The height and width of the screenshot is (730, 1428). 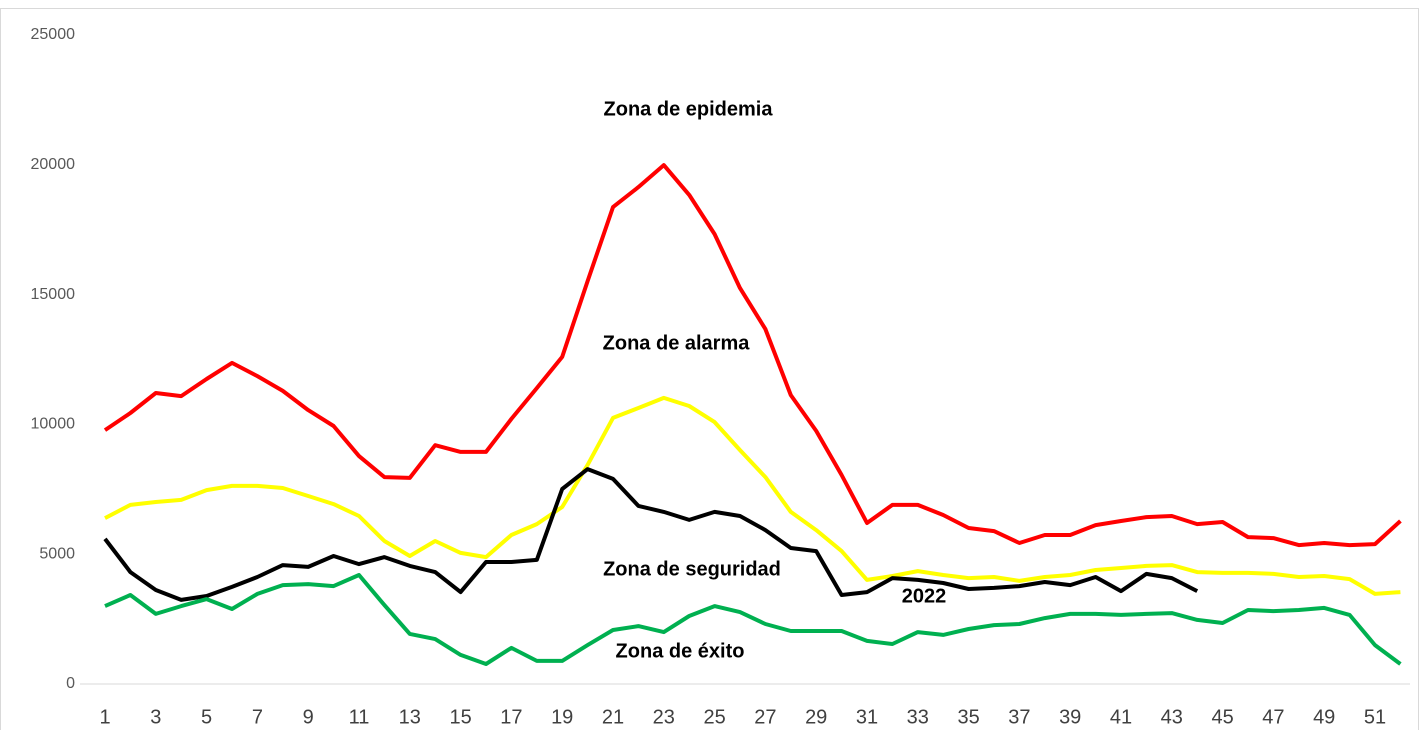 What do you see at coordinates (924, 596) in the screenshot?
I see `annotation: 2022` at bounding box center [924, 596].